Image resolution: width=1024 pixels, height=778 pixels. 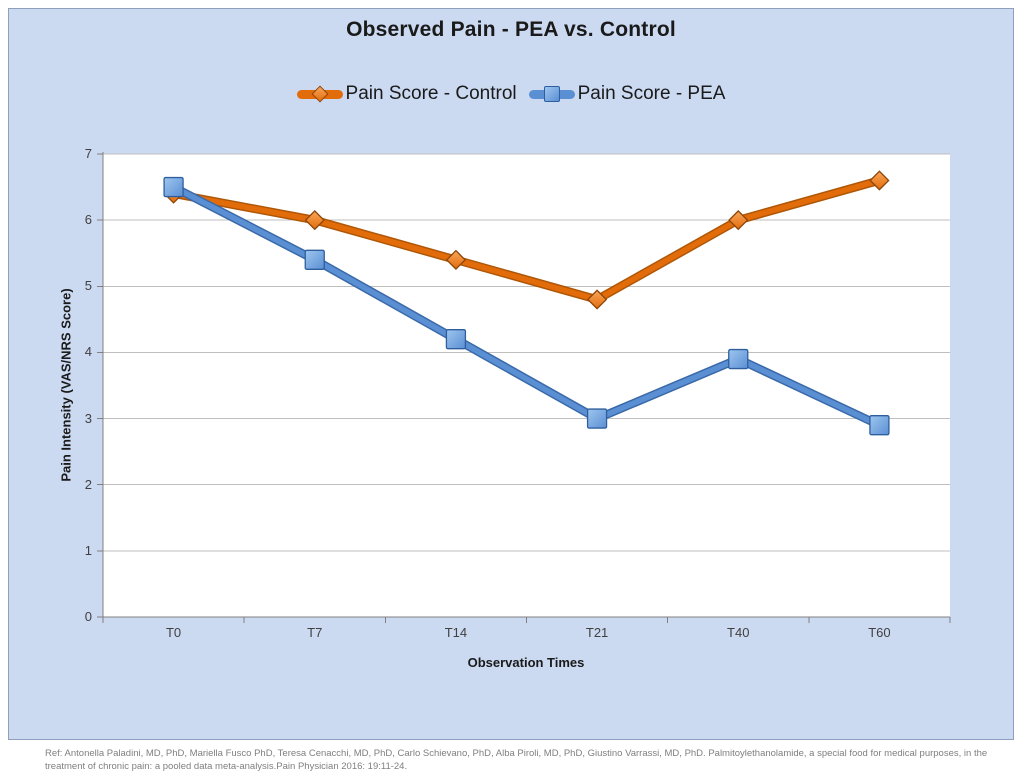 I want to click on legend-item-pea: Pain Score - PEA, so click(x=627, y=94).